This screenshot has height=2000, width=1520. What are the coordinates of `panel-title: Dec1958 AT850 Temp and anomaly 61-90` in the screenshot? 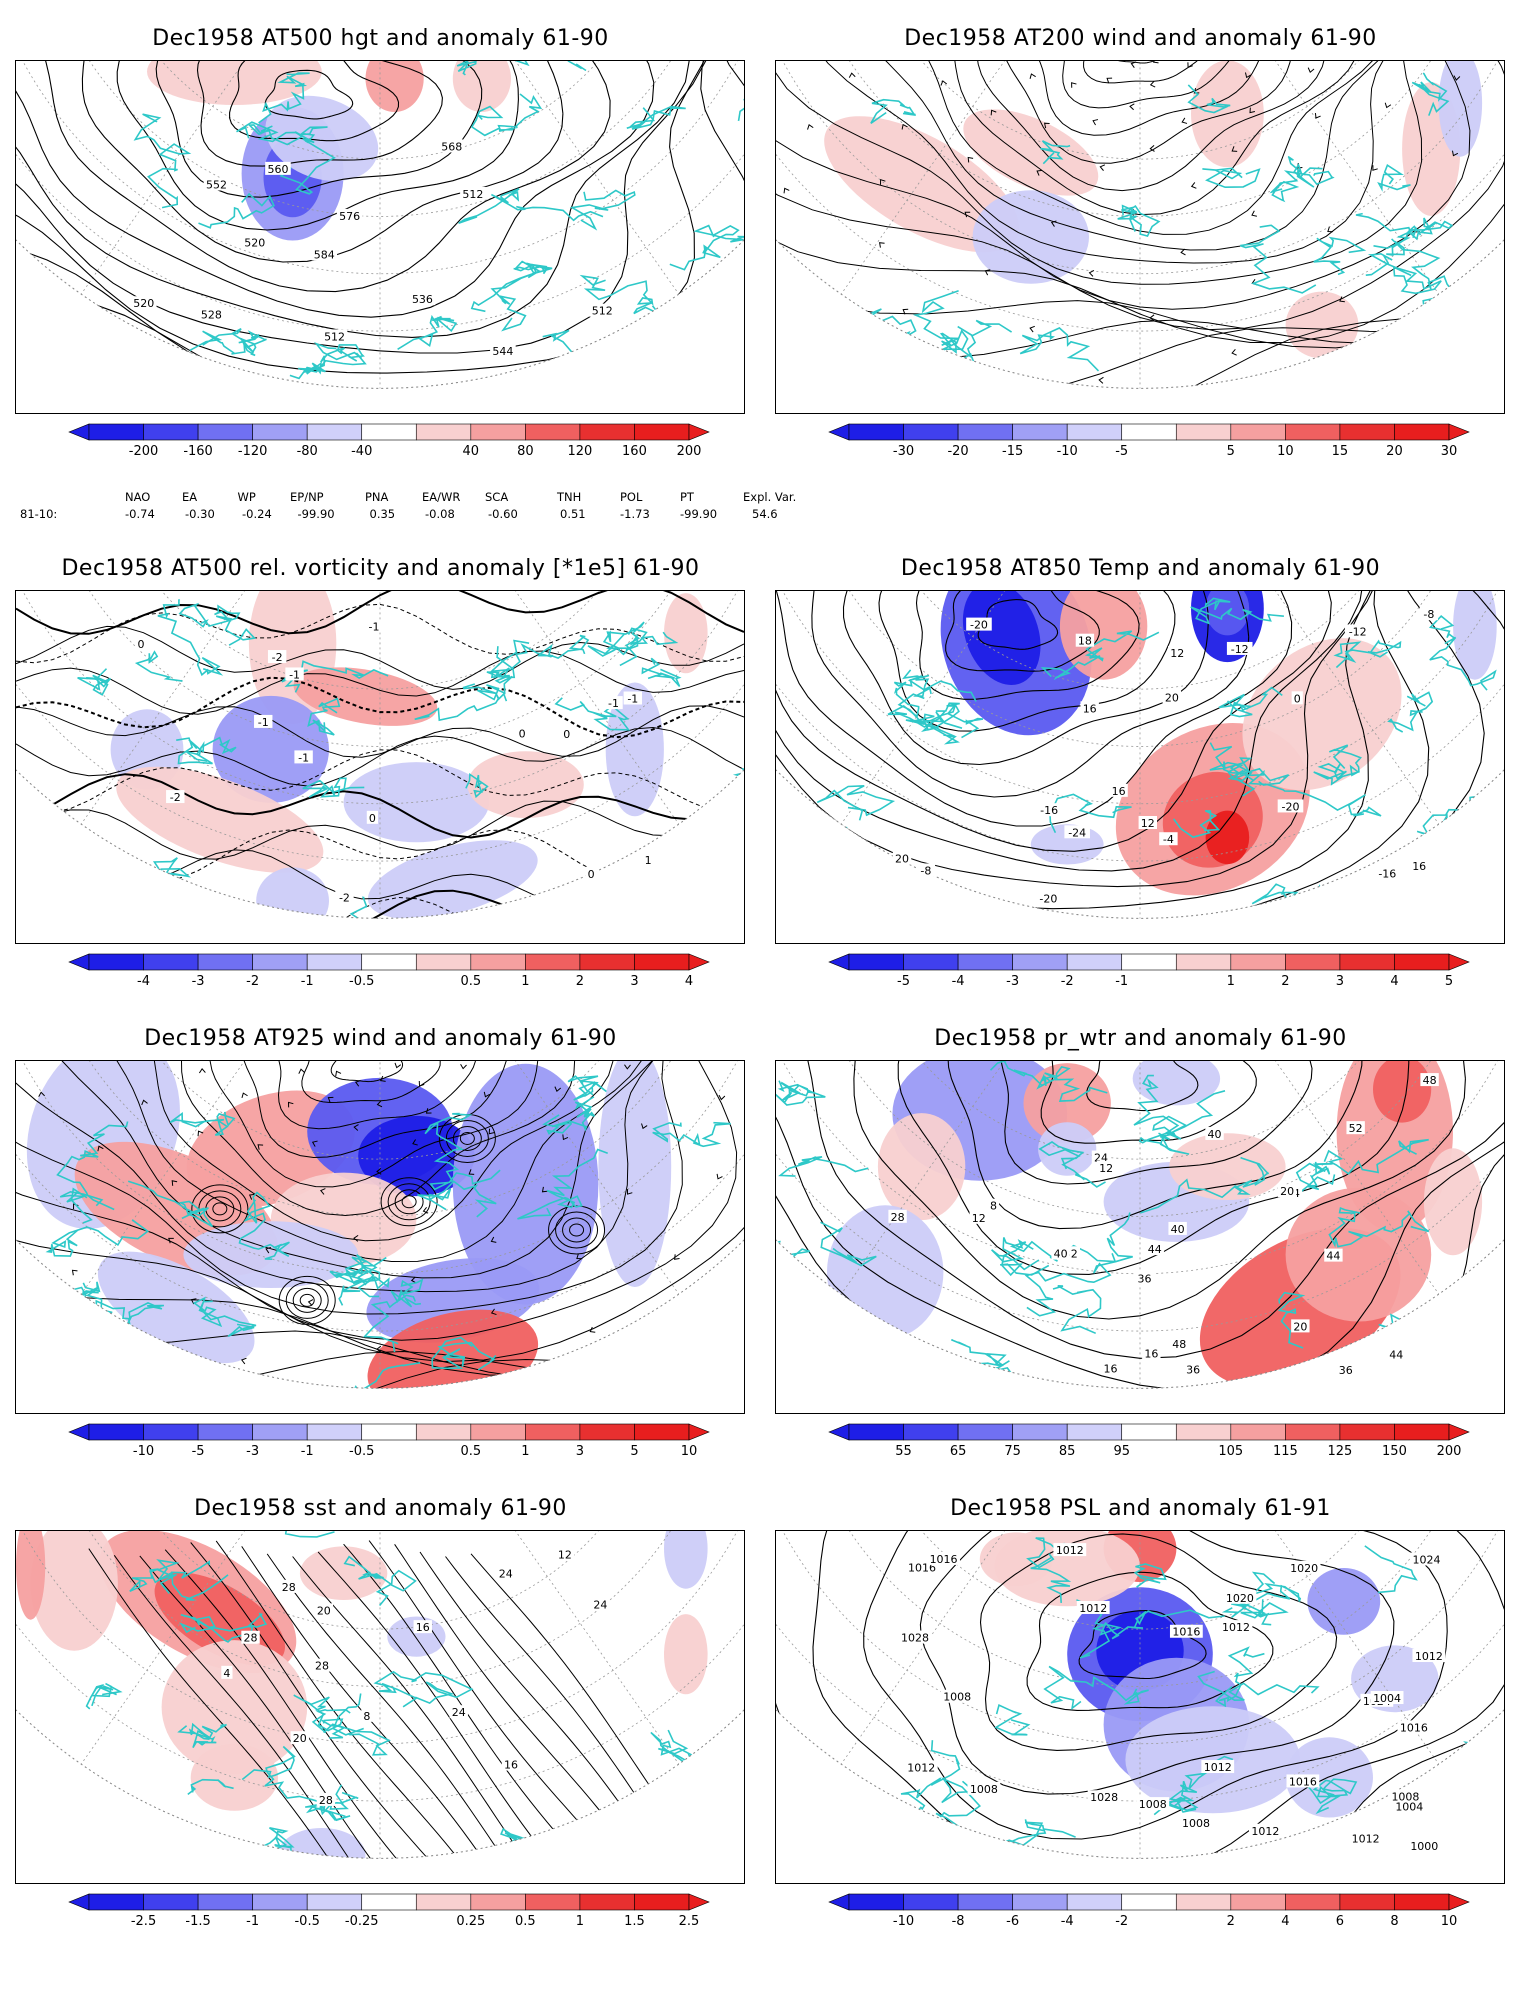 It's located at (1140, 568).